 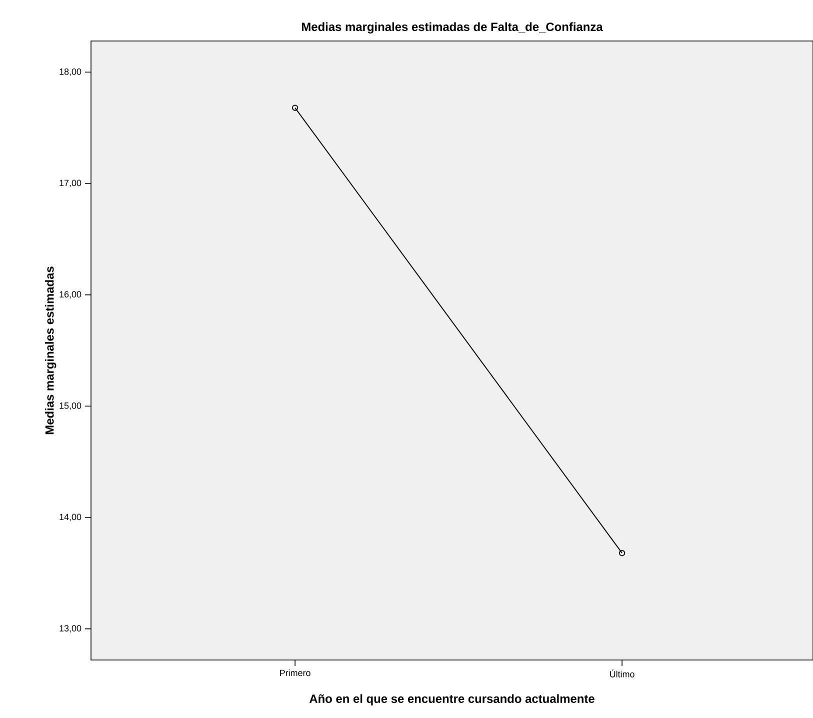 What do you see at coordinates (71, 295) in the screenshot?
I see `y-tick-label: 16,00` at bounding box center [71, 295].